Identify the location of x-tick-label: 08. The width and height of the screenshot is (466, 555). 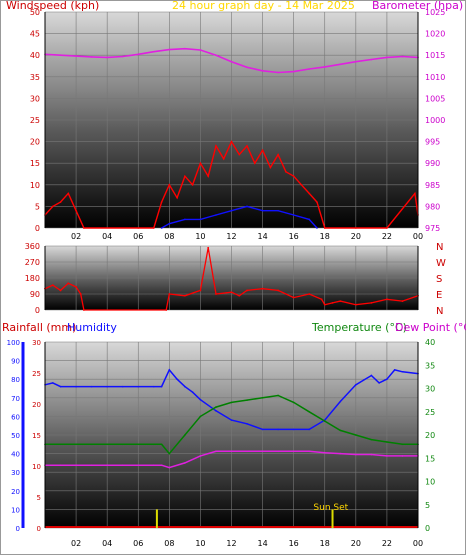
(169, 543).